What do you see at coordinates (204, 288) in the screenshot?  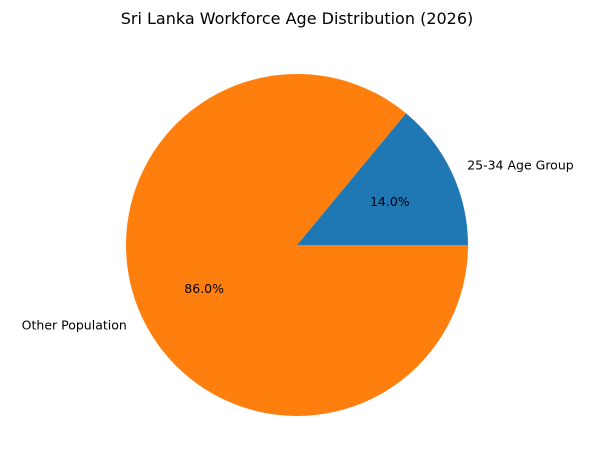 I see `slice-percent-1: 86.0%` at bounding box center [204, 288].